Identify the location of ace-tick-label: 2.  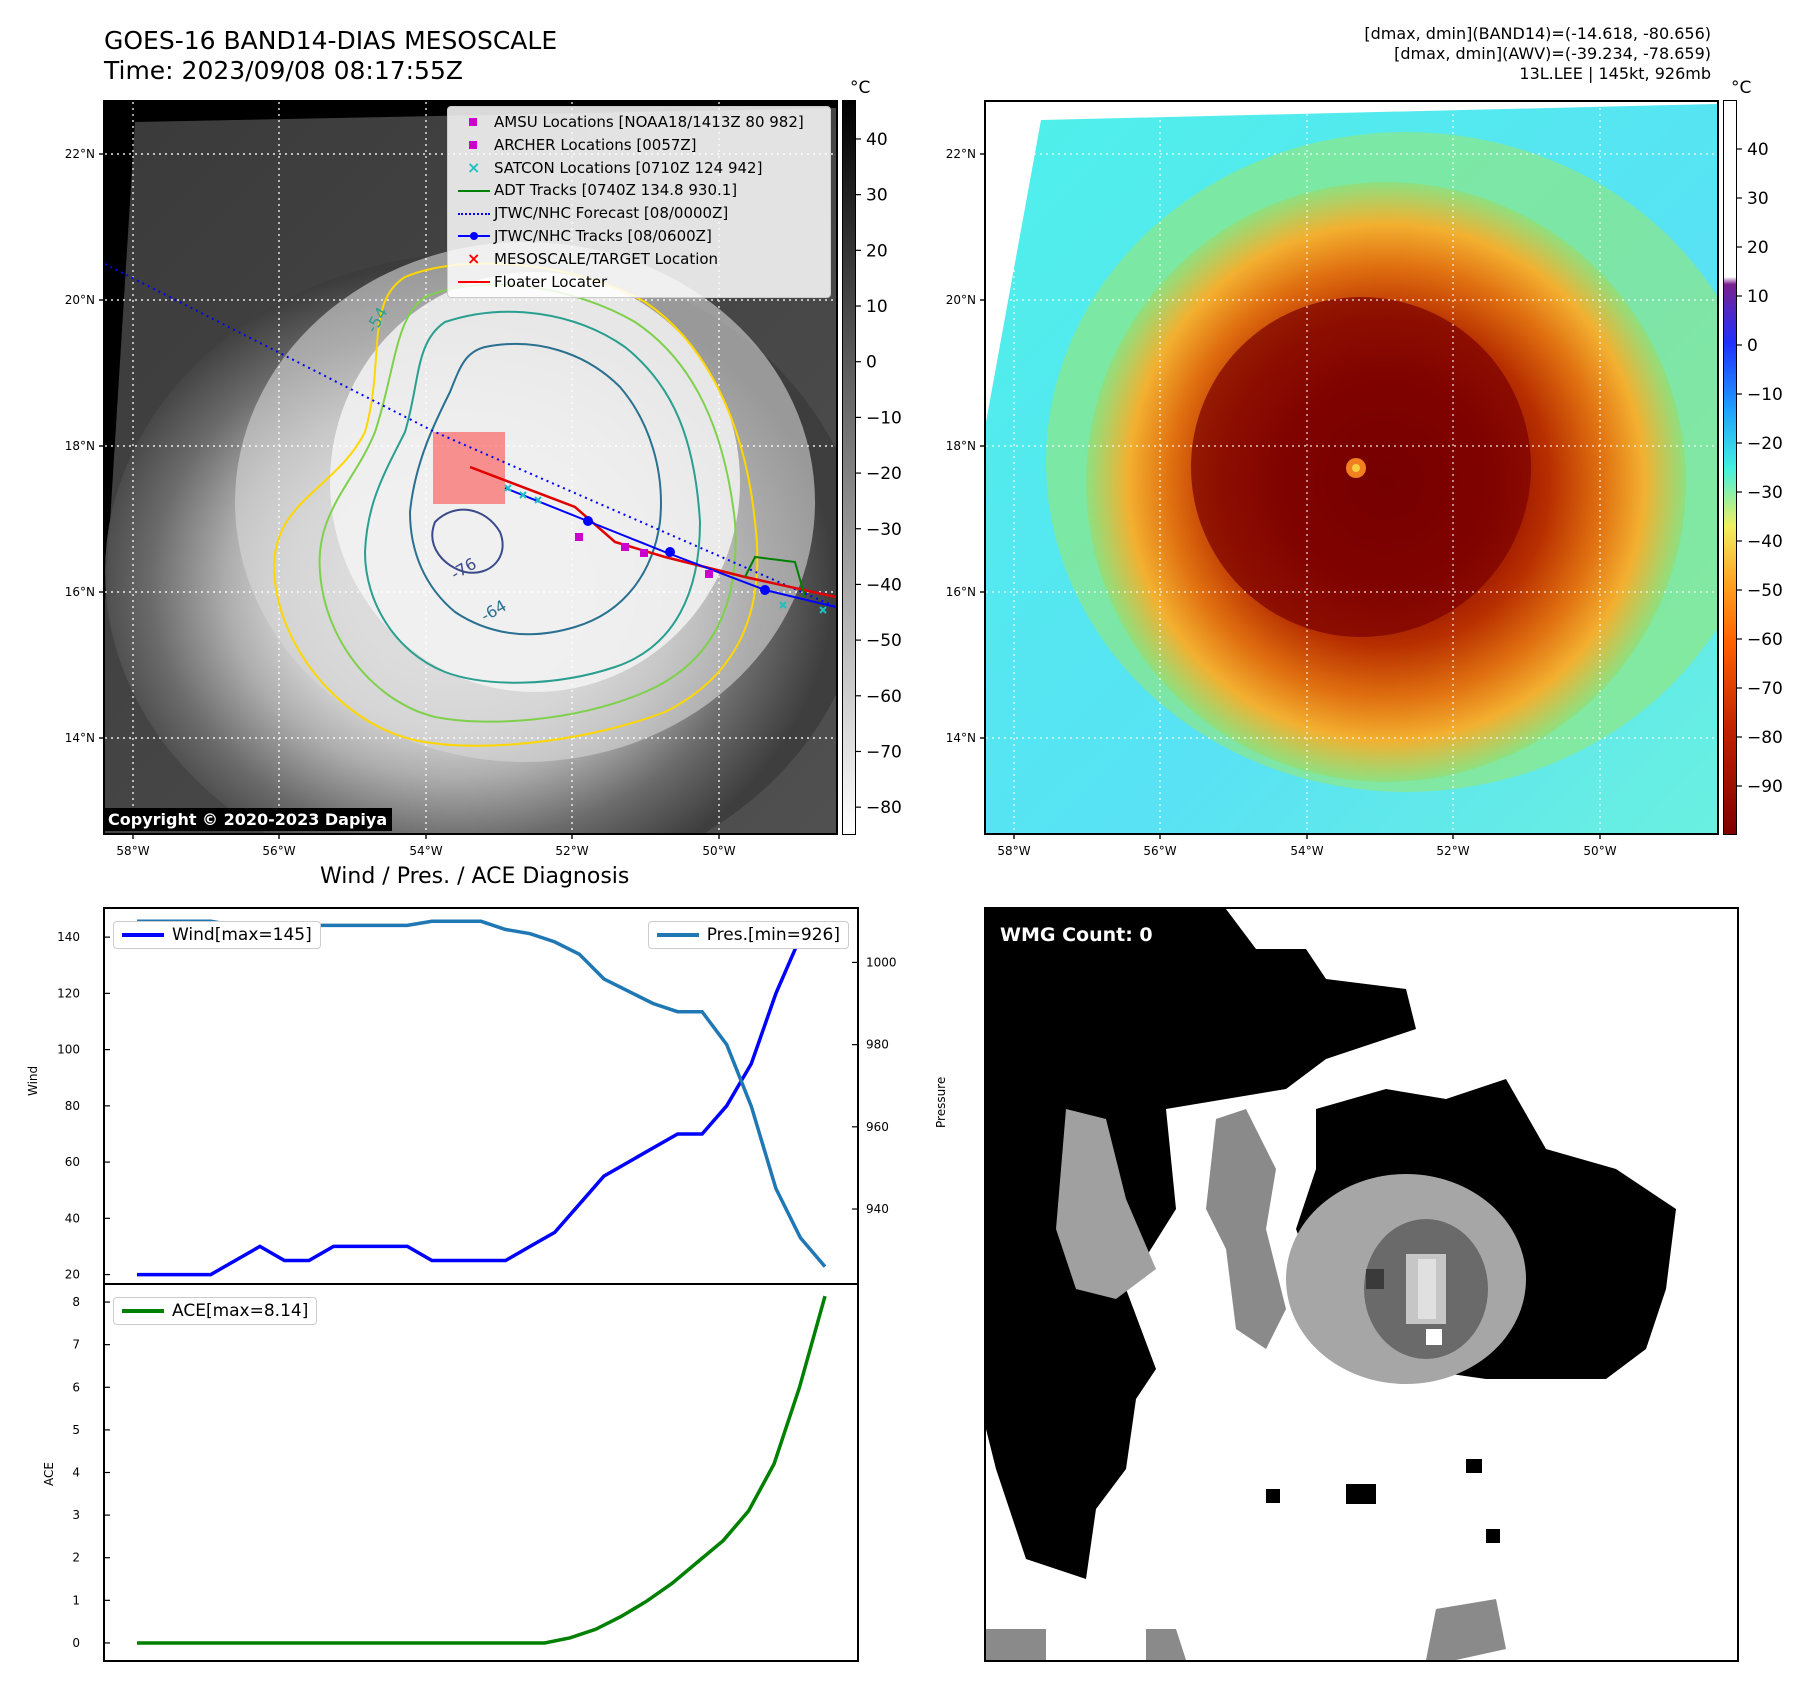
(76, 1558).